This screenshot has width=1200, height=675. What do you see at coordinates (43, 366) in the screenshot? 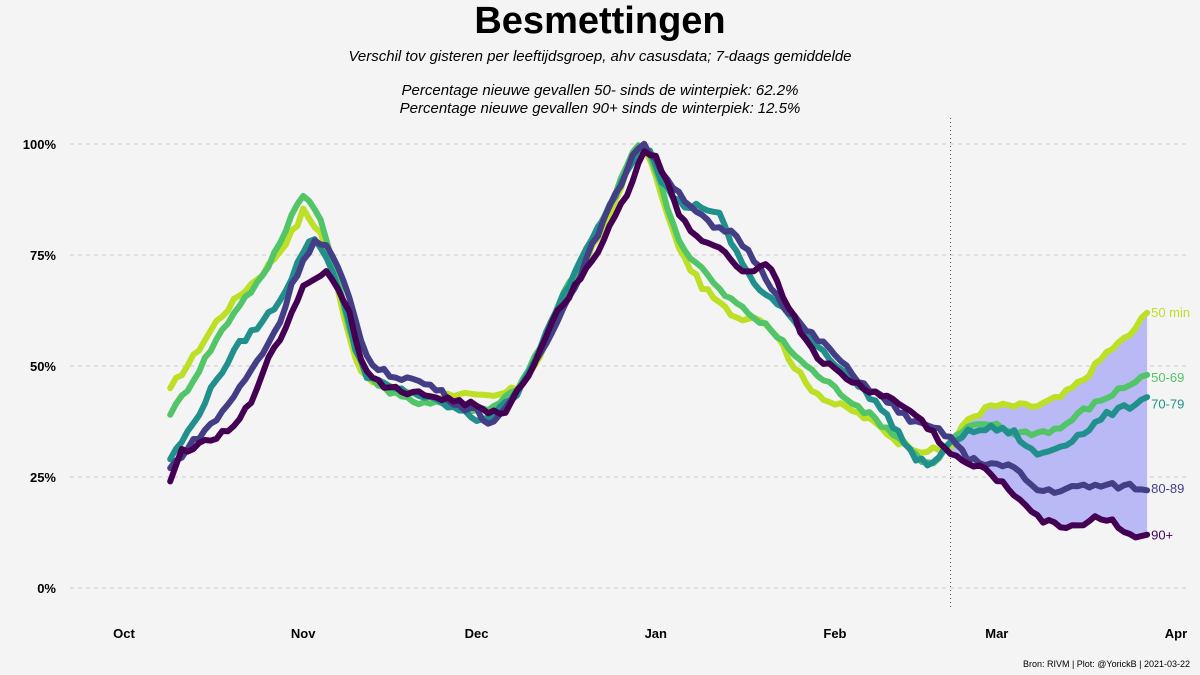
I see `y-tick-label: 50%` at bounding box center [43, 366].